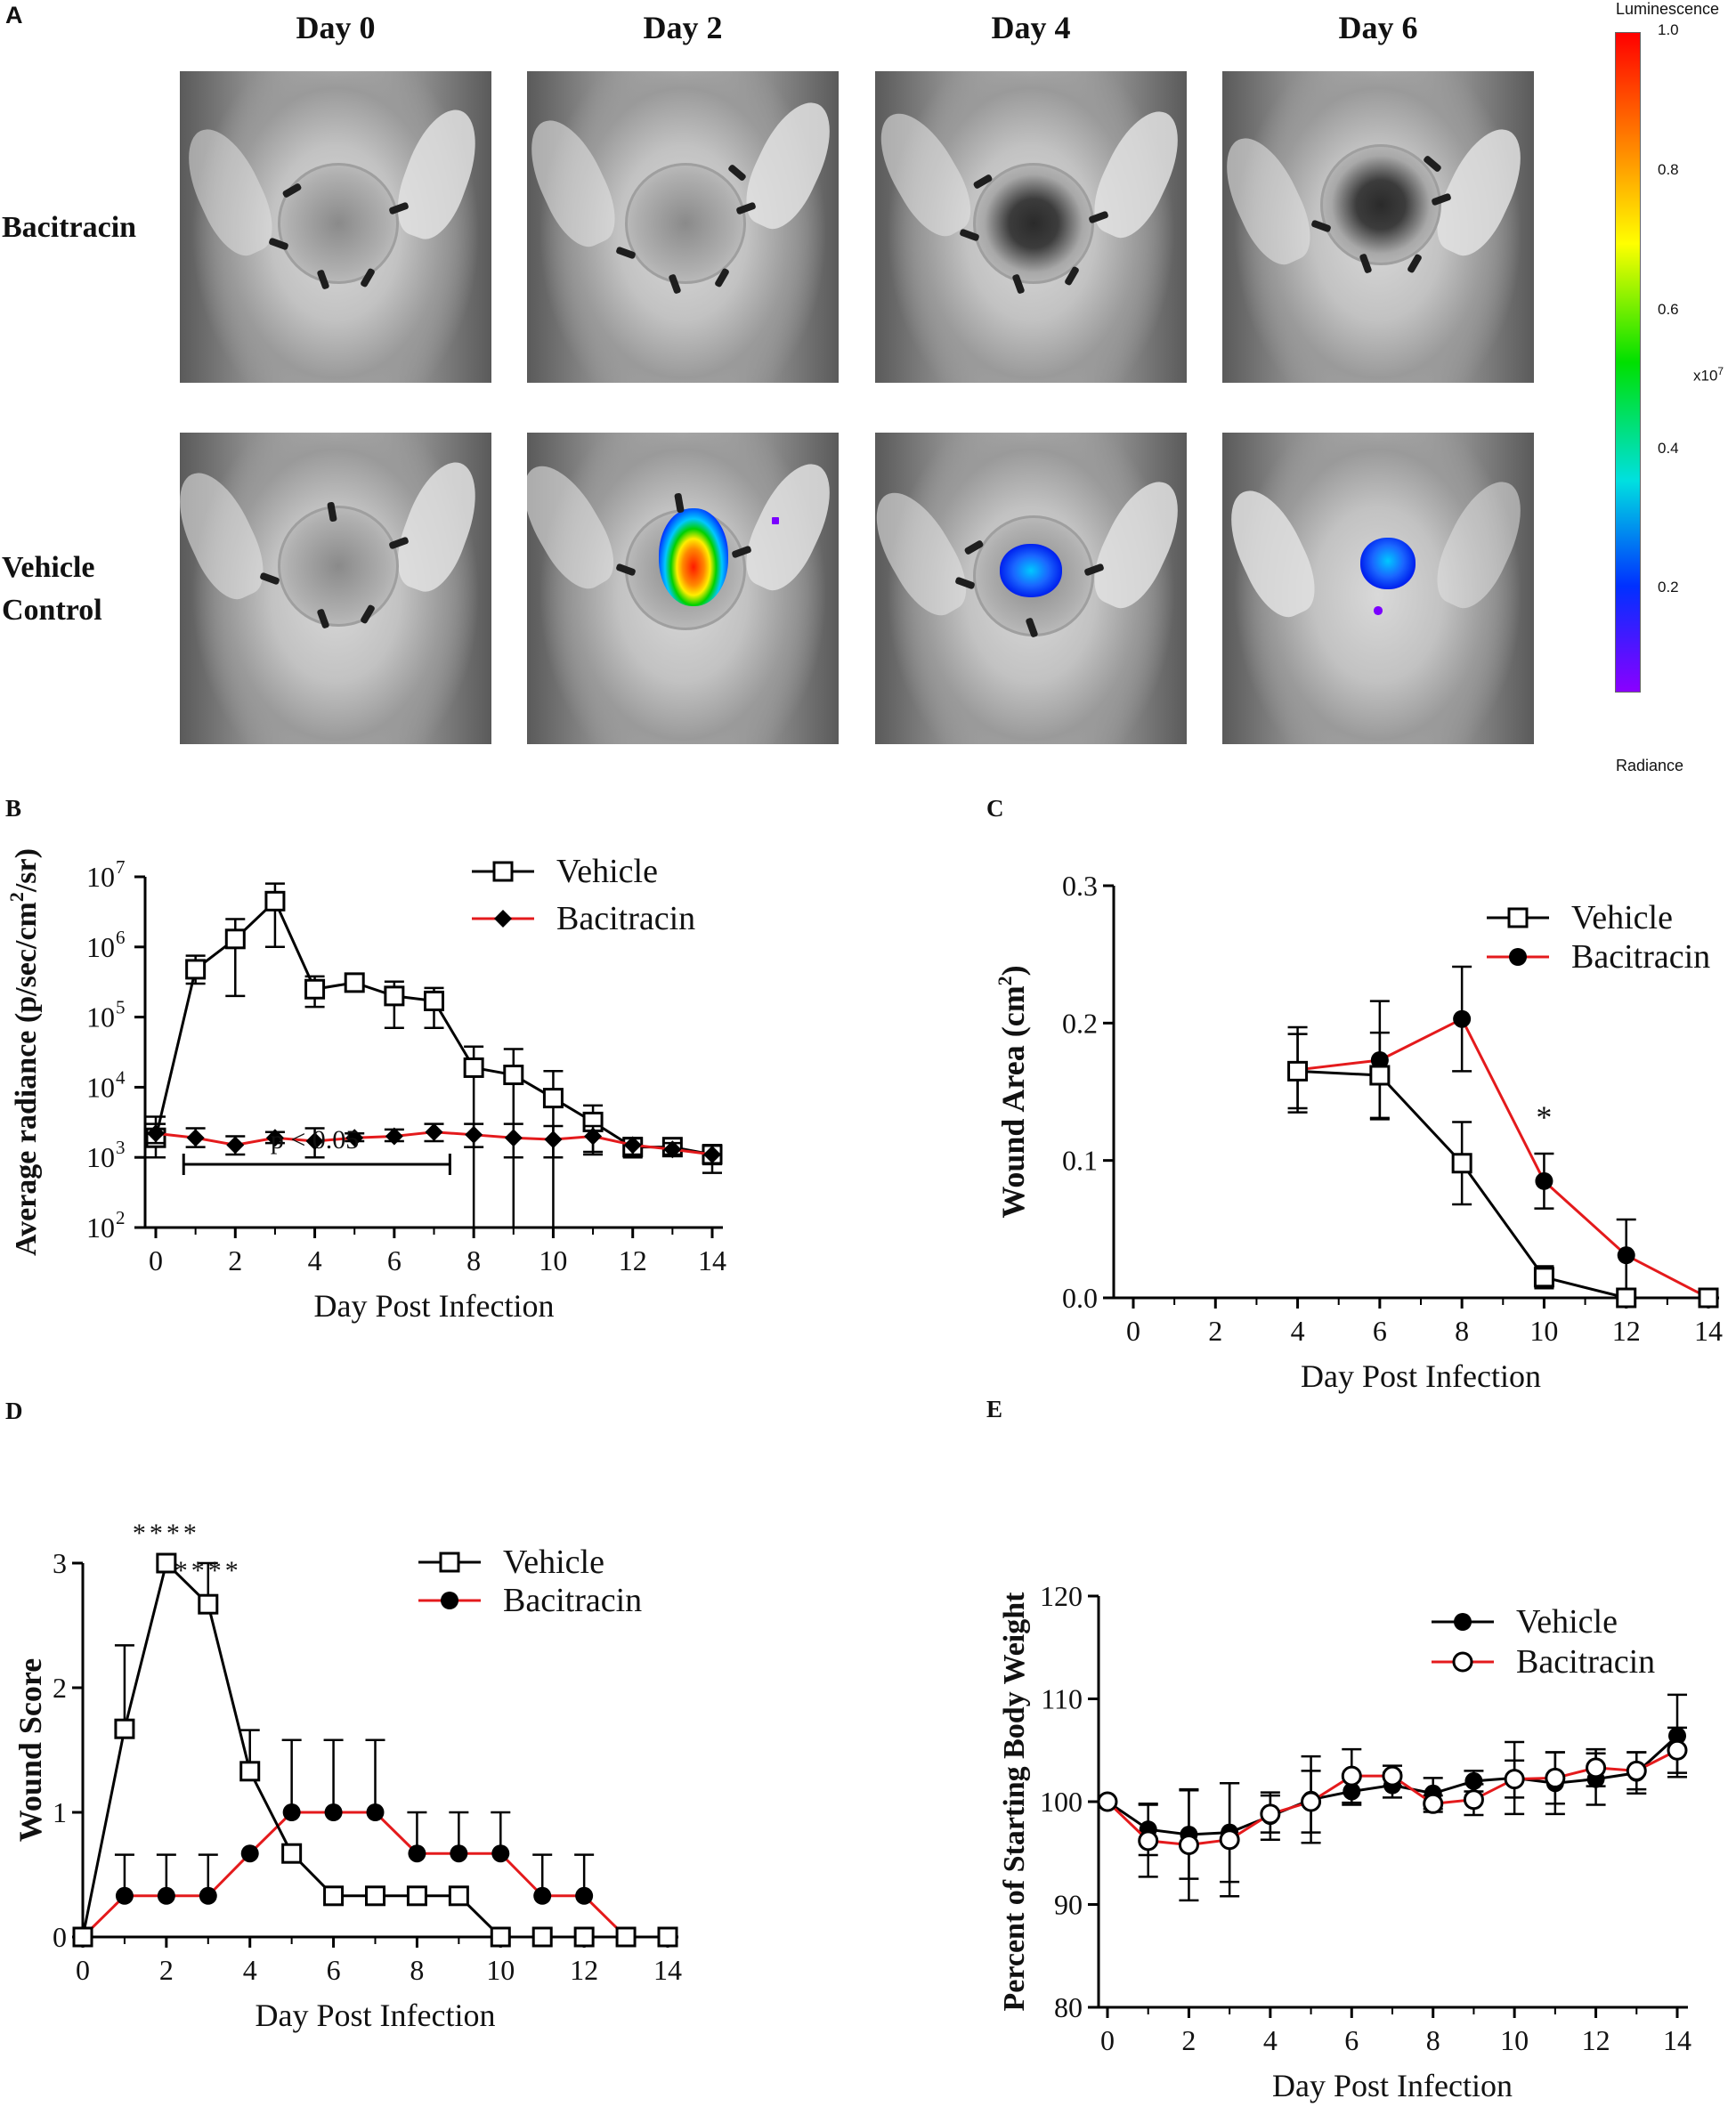 The width and height of the screenshot is (1736, 2115). Describe the element at coordinates (121, 867) in the screenshot. I see `y-tick-exponent: 7` at that location.